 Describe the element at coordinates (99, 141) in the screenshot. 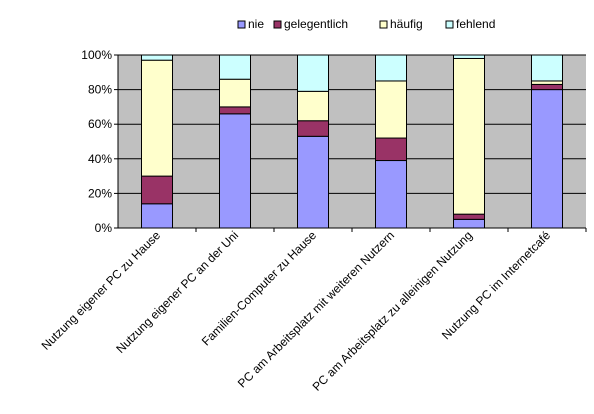

I see `y-axis-ticks: 0% 20% 40% 60% 80% 100%` at that location.